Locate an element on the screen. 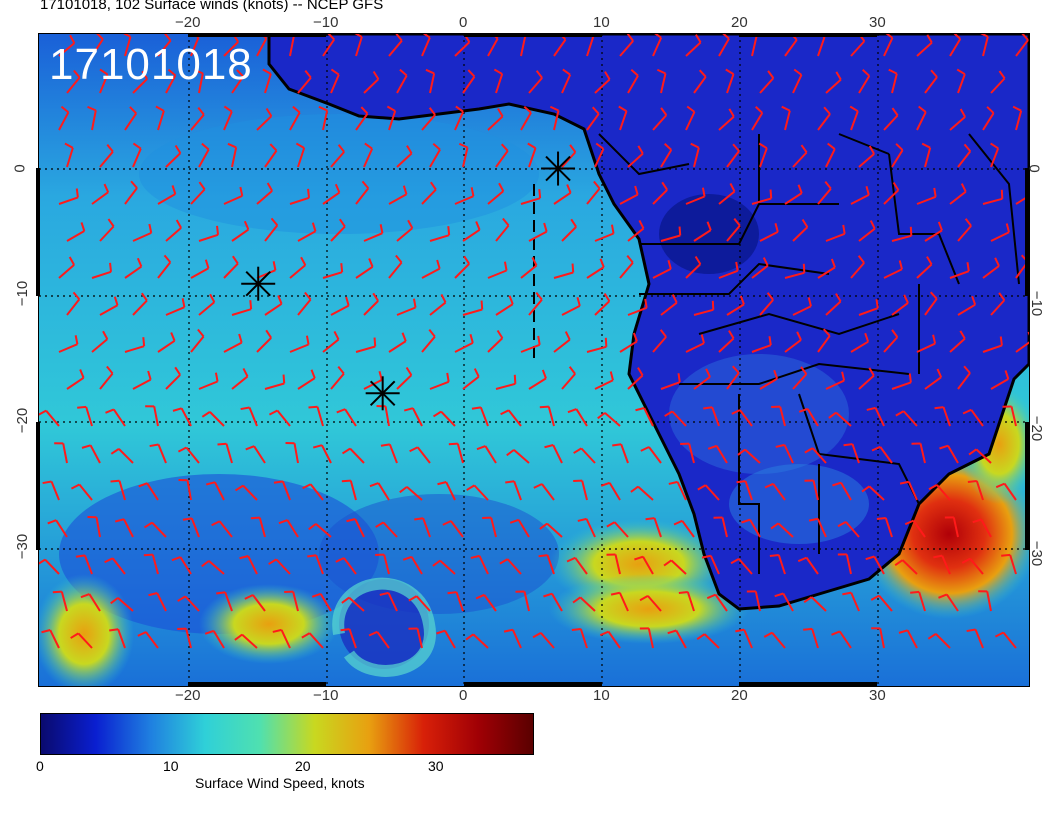 The width and height of the screenshot is (1056, 816). lon-tick-top: −10 is located at coordinates (326, 22).